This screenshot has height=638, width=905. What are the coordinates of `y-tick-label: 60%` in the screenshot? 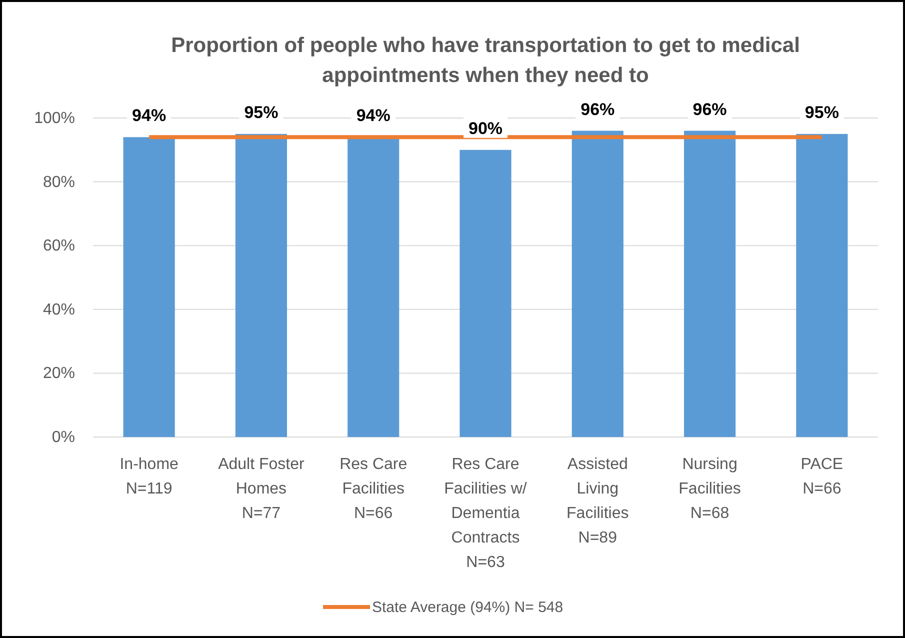 It's located at (58, 246).